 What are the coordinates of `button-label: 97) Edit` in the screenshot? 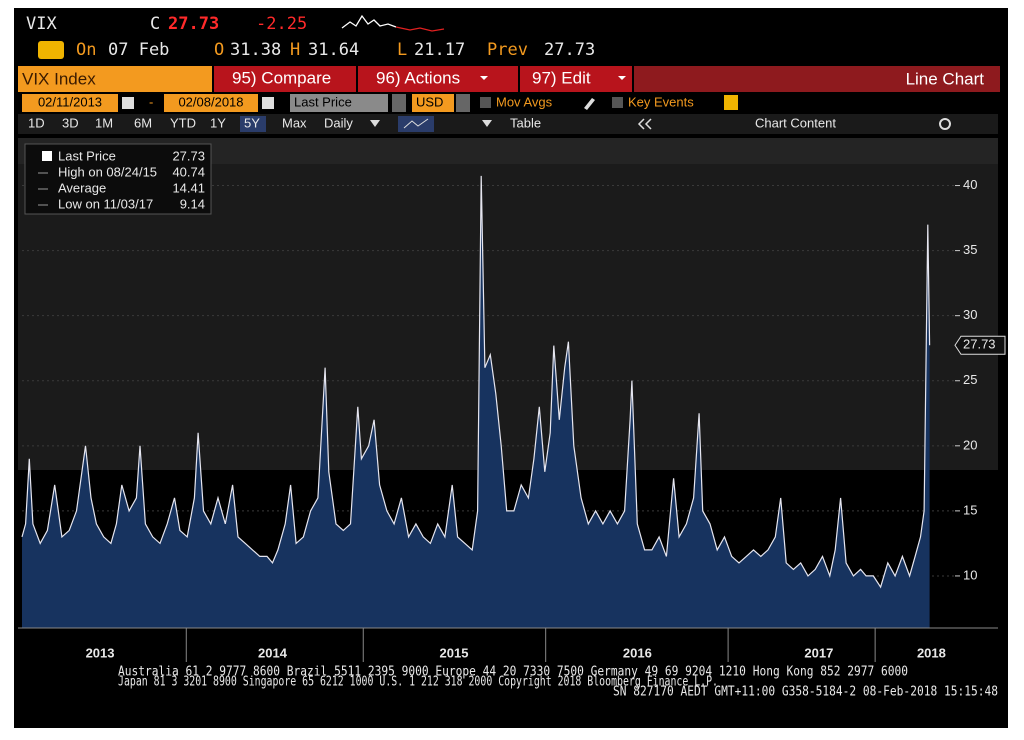 It's located at (561, 77).